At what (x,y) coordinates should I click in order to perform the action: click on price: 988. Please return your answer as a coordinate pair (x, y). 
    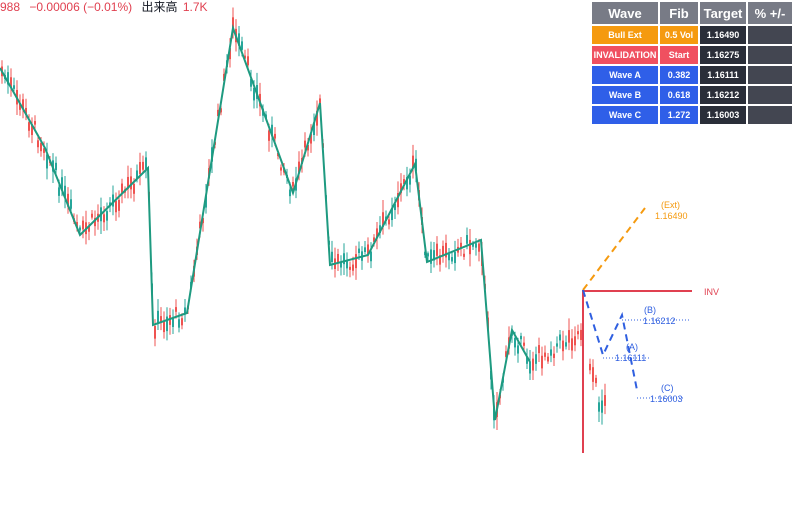
    Looking at the image, I should click on (10, 7).